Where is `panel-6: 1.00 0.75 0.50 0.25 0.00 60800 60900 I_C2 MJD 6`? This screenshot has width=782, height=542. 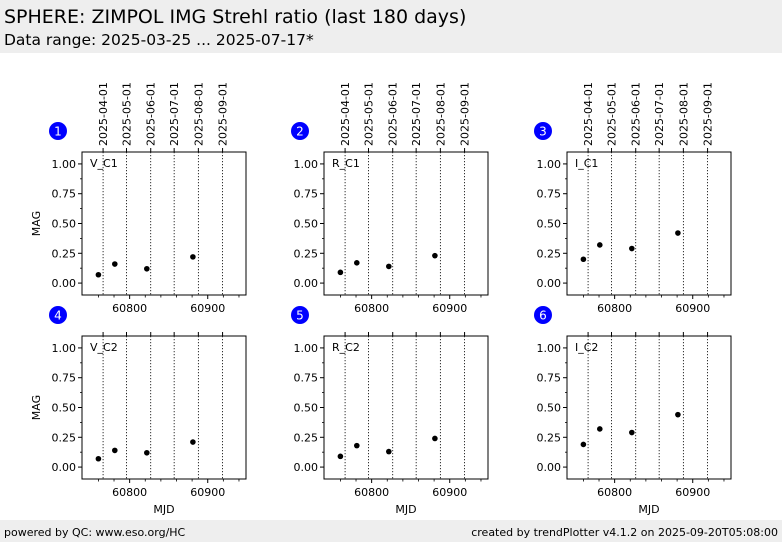
panel-6: 1.00 0.75 0.50 0.25 0.00 60800 60900 I_C2 MJD 6 is located at coordinates (633, 411).